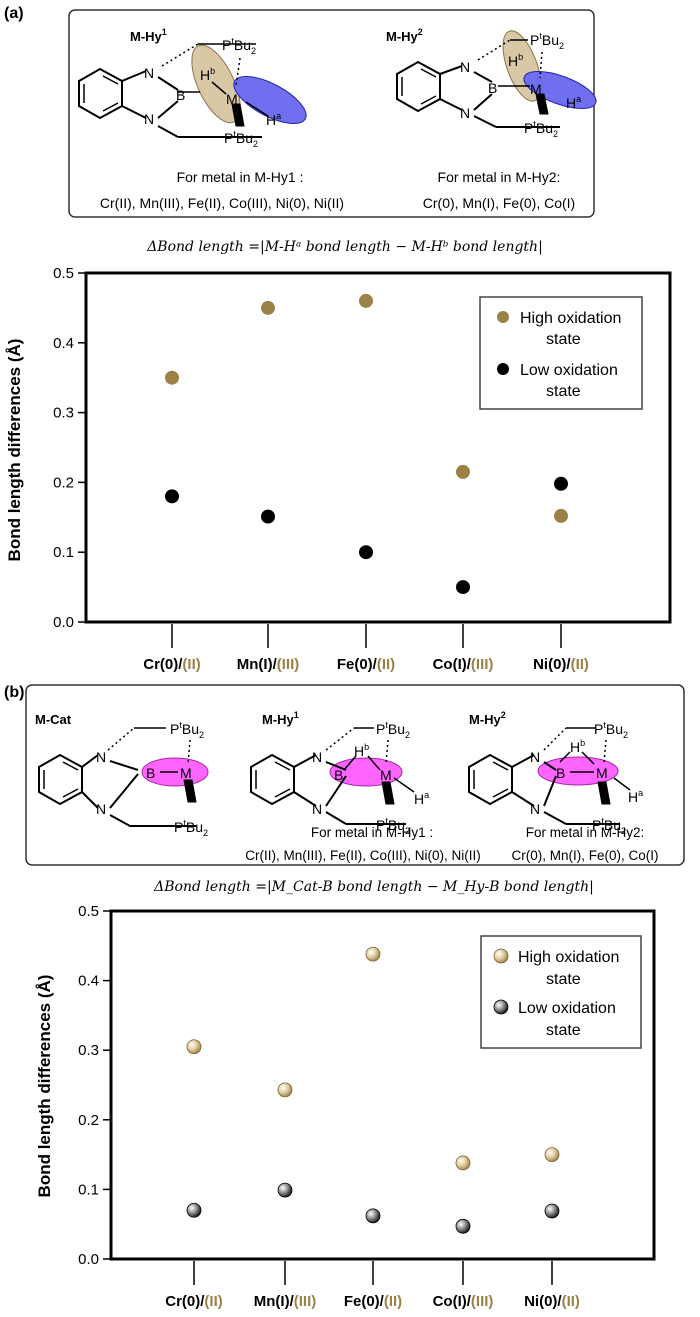 The image size is (700, 1317). Describe the element at coordinates (585, 855) in the screenshot. I see `panel-b-hy2-caption-line2: Cr(0), Mn(I), Fe(0), Co(I)` at that location.